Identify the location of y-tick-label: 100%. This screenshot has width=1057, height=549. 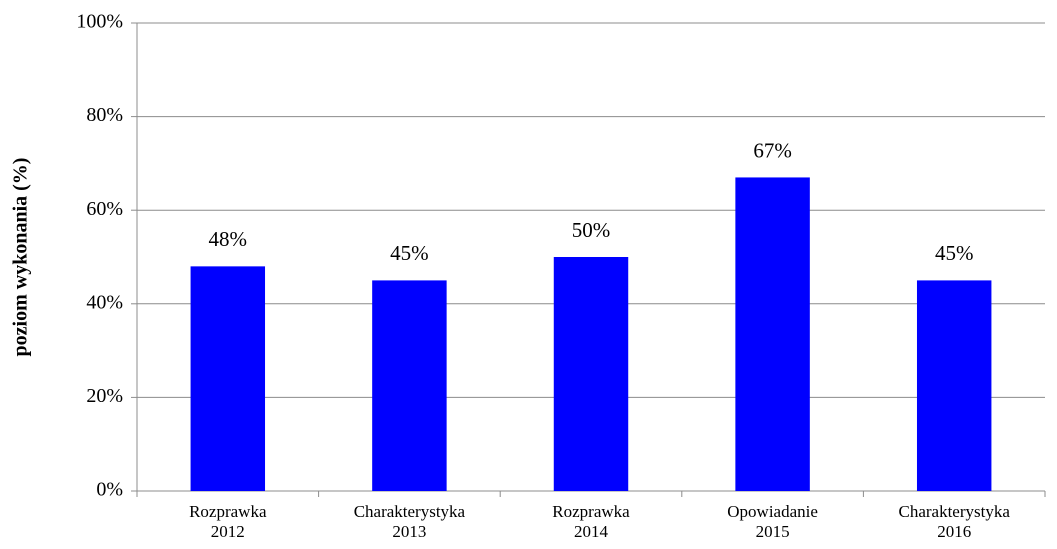
(99, 22).